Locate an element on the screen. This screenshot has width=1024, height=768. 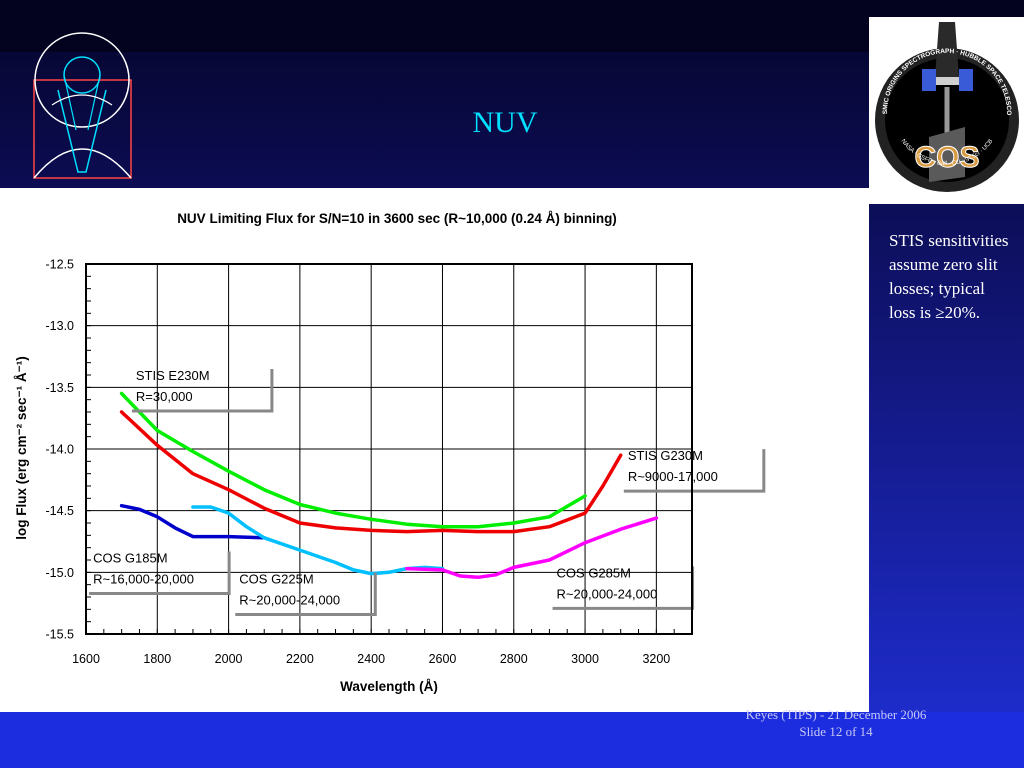
y-tick-label: -15.0 is located at coordinates (60, 573).